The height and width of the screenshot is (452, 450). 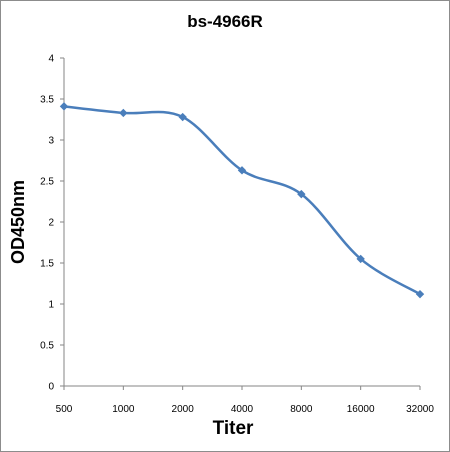 I want to click on y-axis: 0 0.5 1 1.5 2 2.5 3 3.5 4, so click(x=52, y=223).